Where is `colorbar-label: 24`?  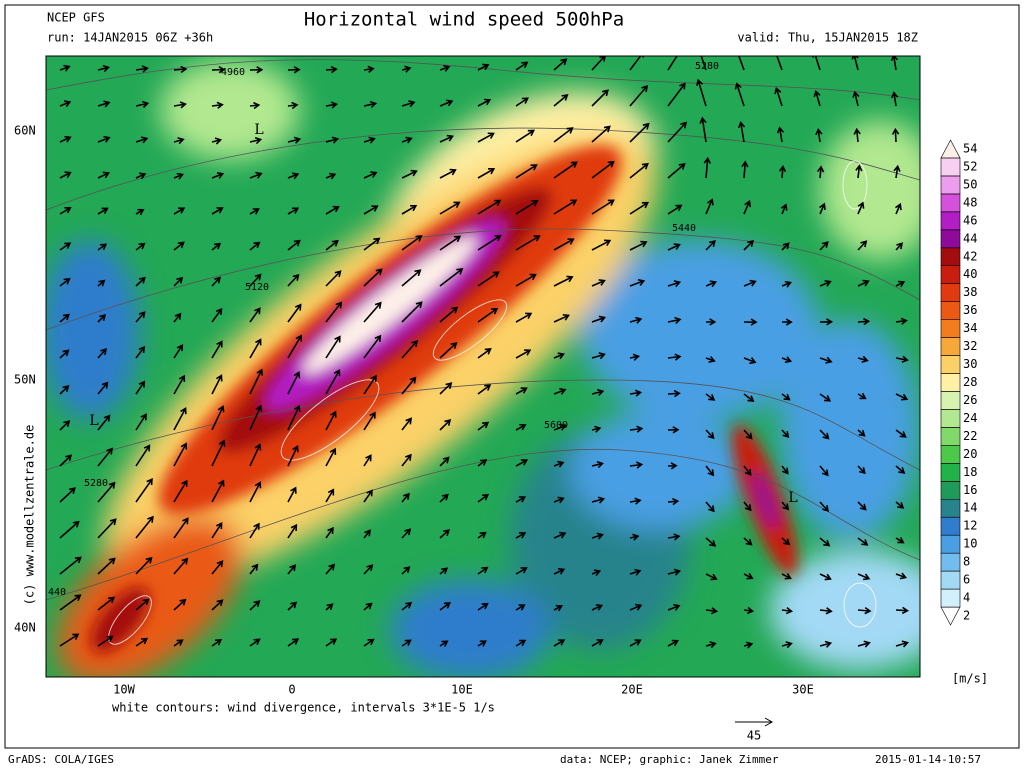 colorbar-label: 24 is located at coordinates (970, 418).